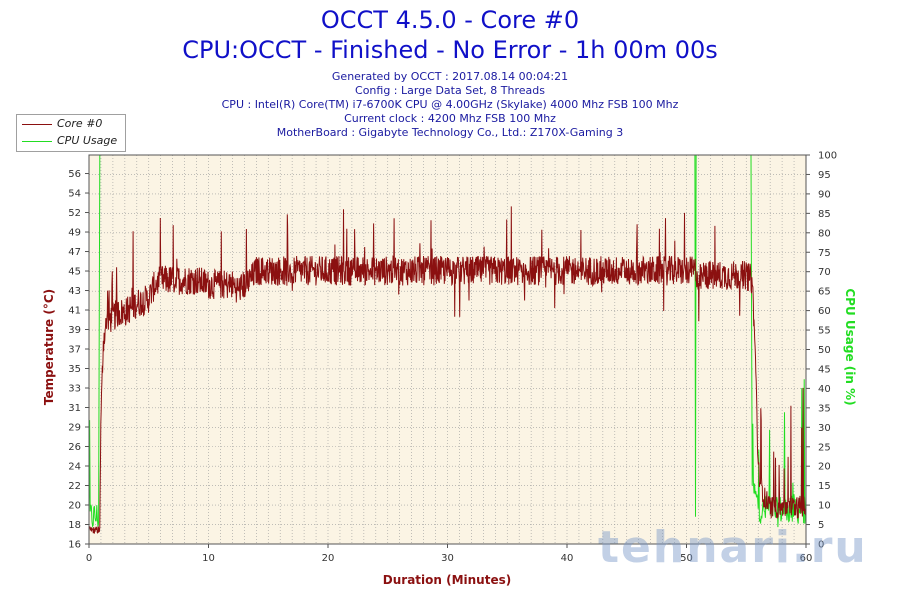 This screenshot has height=600, width=900. I want to click on y-left-tick-label: 45, so click(74, 272).